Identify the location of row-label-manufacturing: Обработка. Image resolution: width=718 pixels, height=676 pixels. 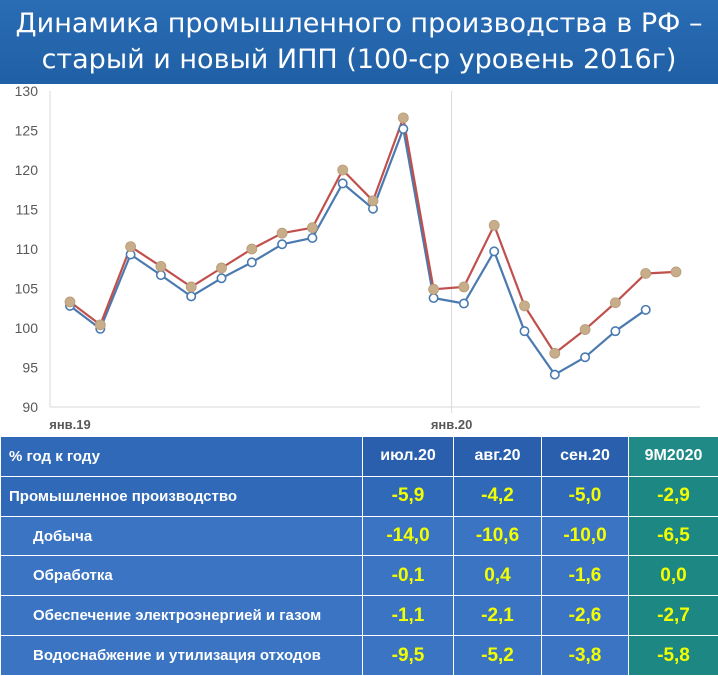
(181, 576).